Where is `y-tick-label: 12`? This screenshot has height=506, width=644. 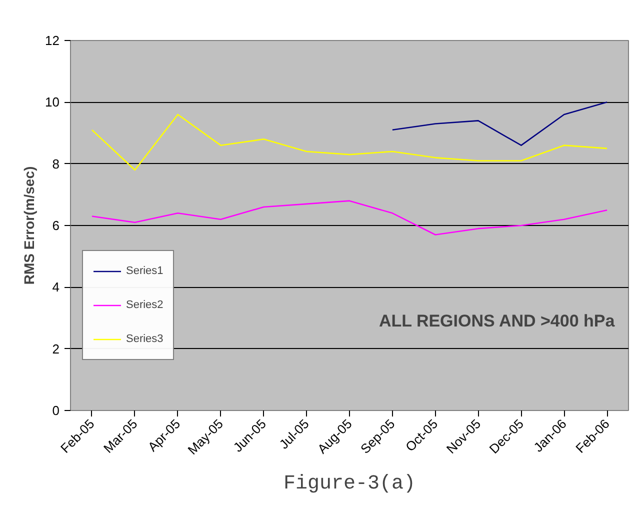 y-tick-label: 12 is located at coordinates (52, 40).